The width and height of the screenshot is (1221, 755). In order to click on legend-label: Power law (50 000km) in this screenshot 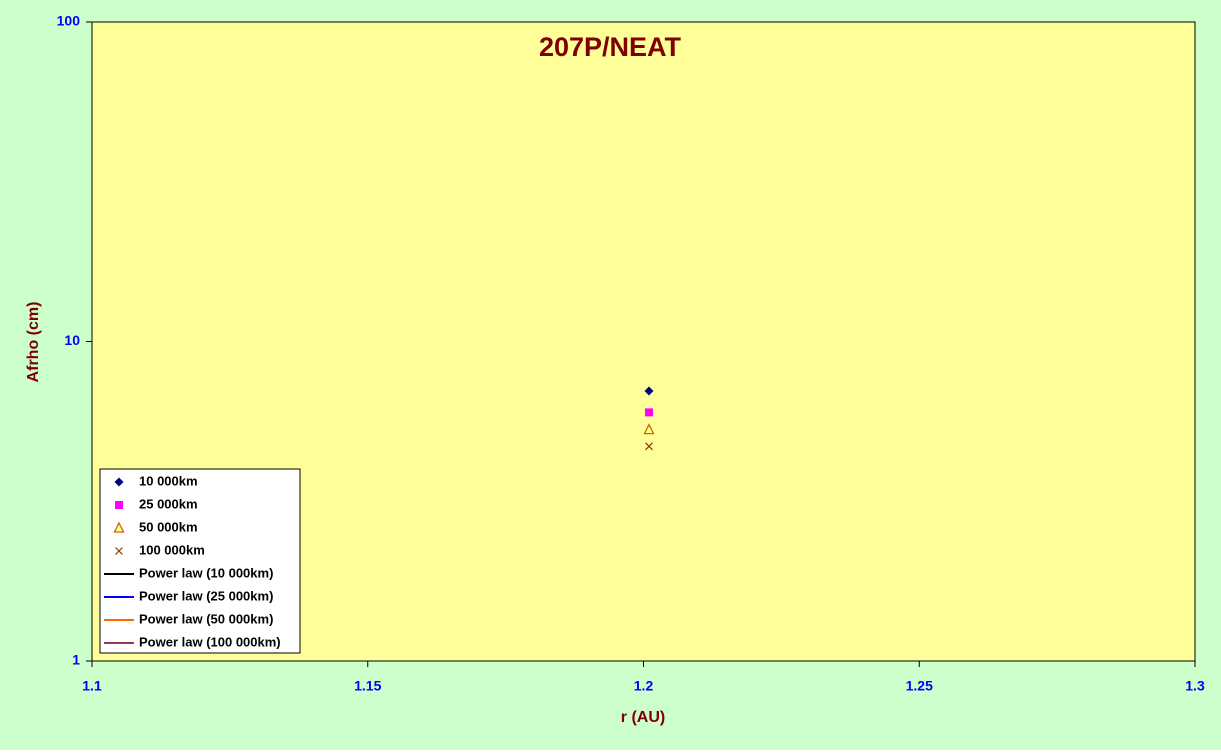, I will do `click(206, 618)`.